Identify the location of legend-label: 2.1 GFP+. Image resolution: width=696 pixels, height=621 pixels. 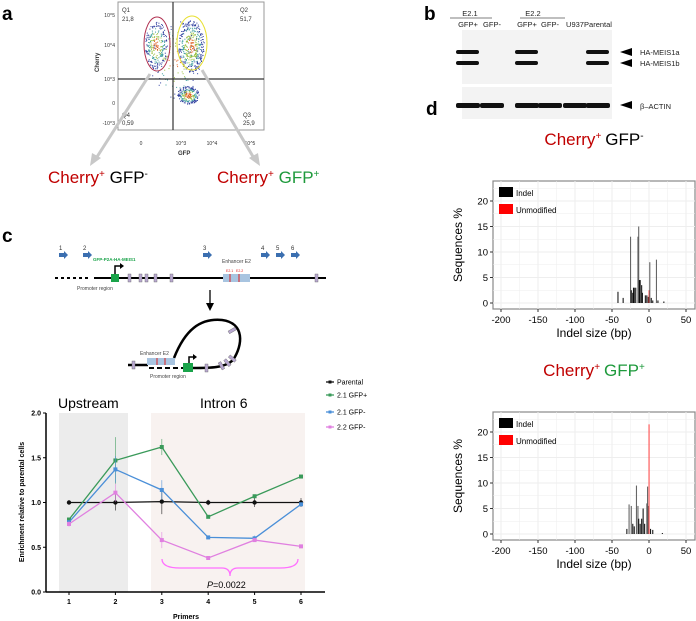
(352, 396).